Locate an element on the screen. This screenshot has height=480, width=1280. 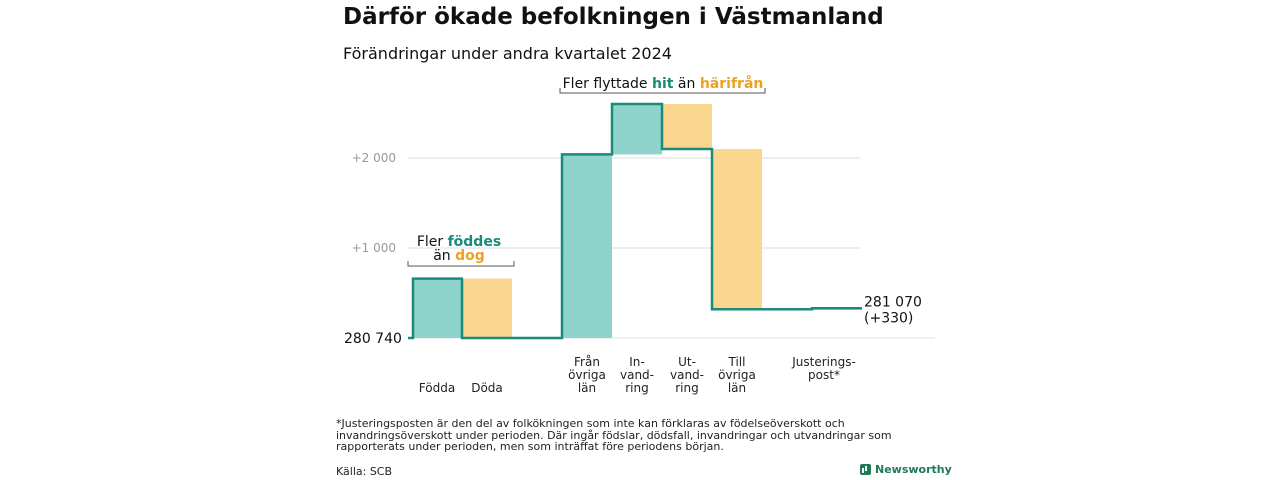
annotation-text: Fler flyttade is located at coordinates (607, 84).